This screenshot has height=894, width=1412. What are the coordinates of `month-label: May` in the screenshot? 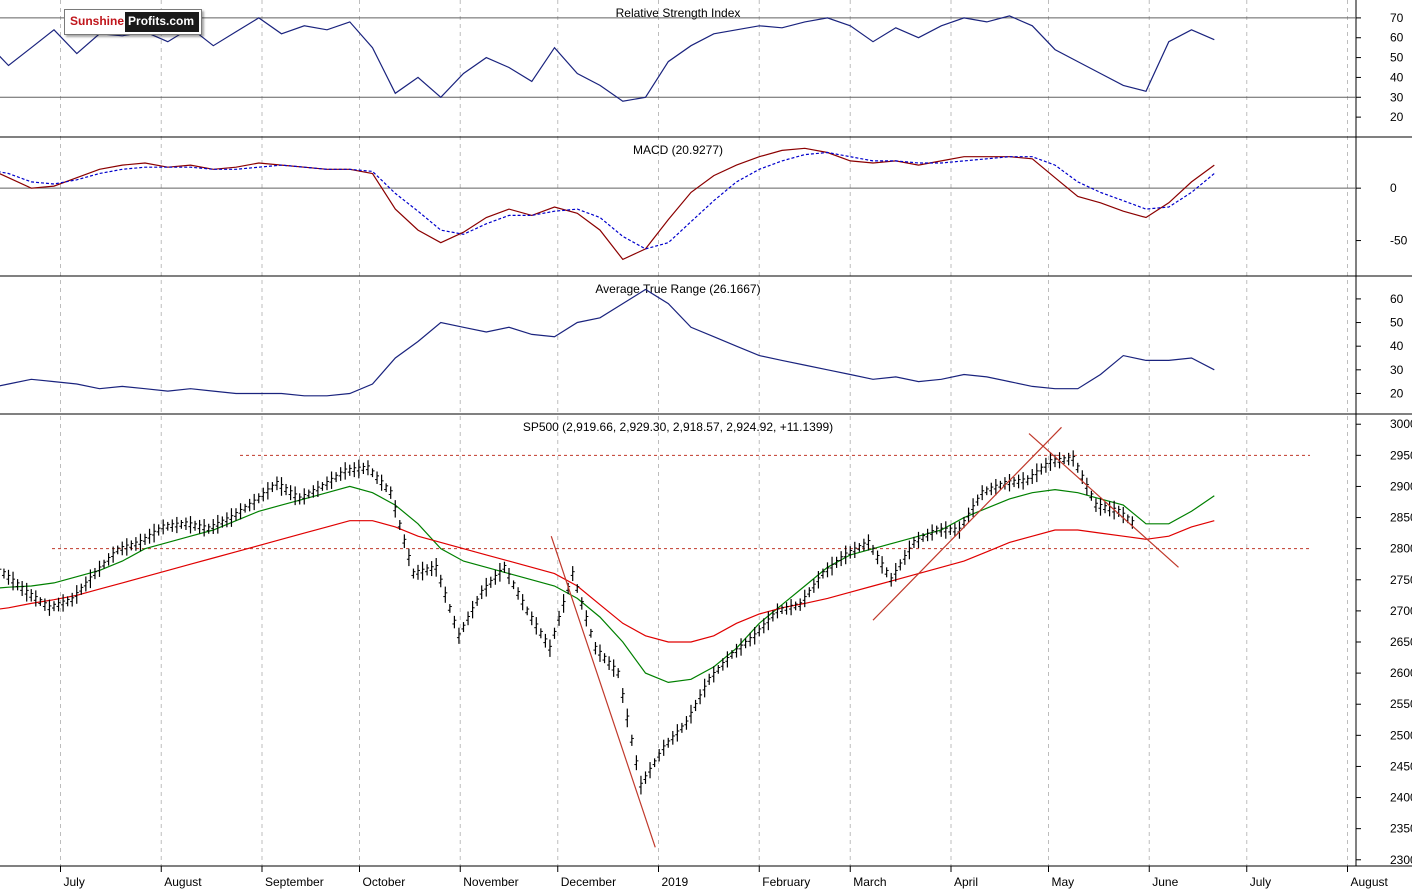 It's located at (1063, 882).